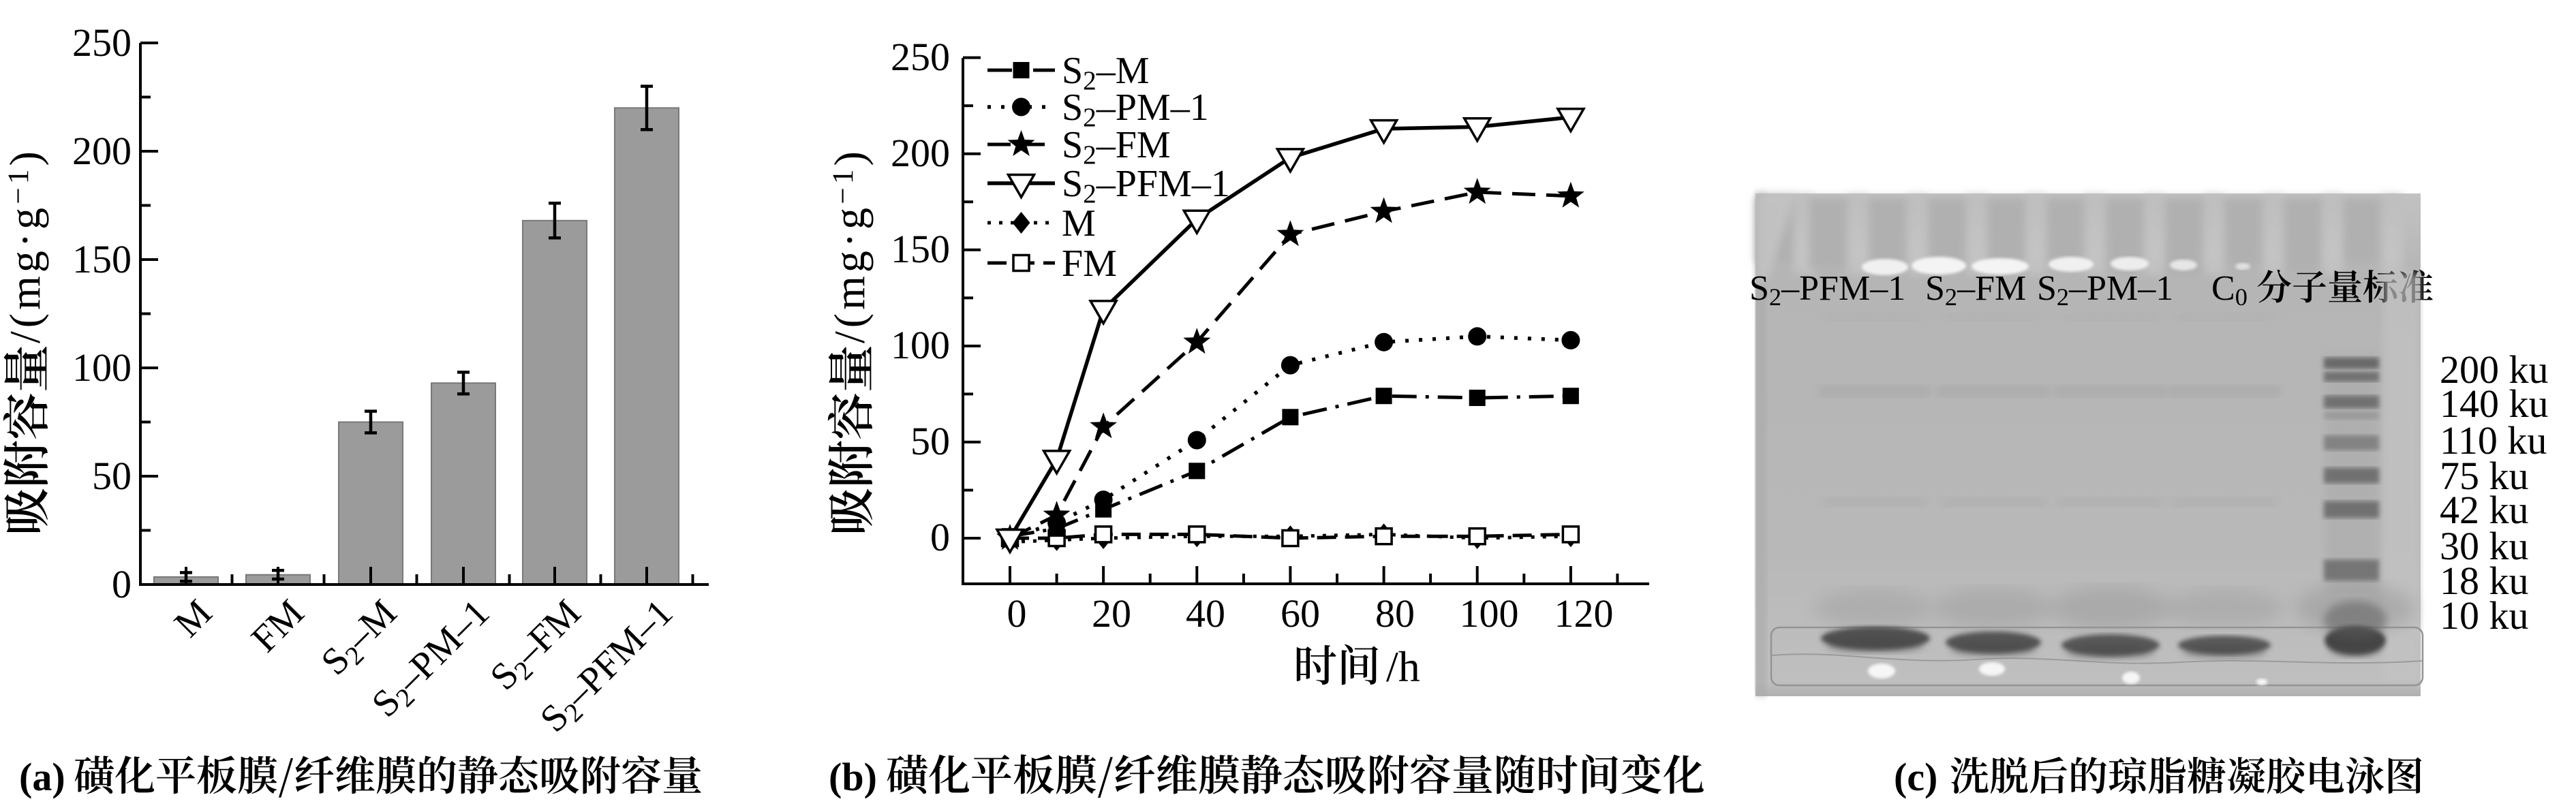 This screenshot has height=810, width=2576. Describe the element at coordinates (2484, 615) in the screenshot. I see `svg-text: 10 ku` at that location.